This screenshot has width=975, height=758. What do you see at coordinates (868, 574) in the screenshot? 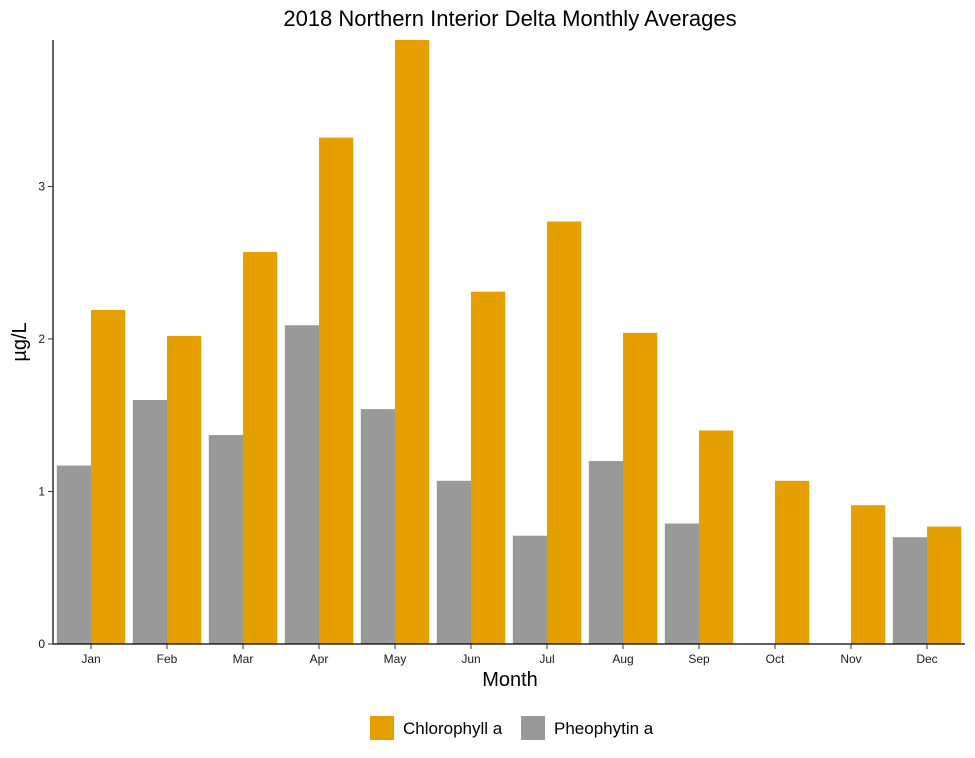
I see `bar-chlorophyll-nov` at bounding box center [868, 574].